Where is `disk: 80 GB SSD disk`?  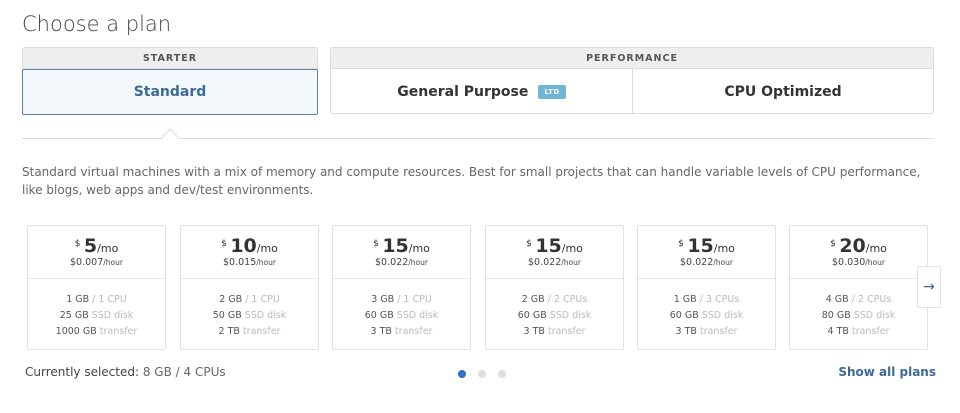
disk: 80 GB SSD disk is located at coordinates (858, 315).